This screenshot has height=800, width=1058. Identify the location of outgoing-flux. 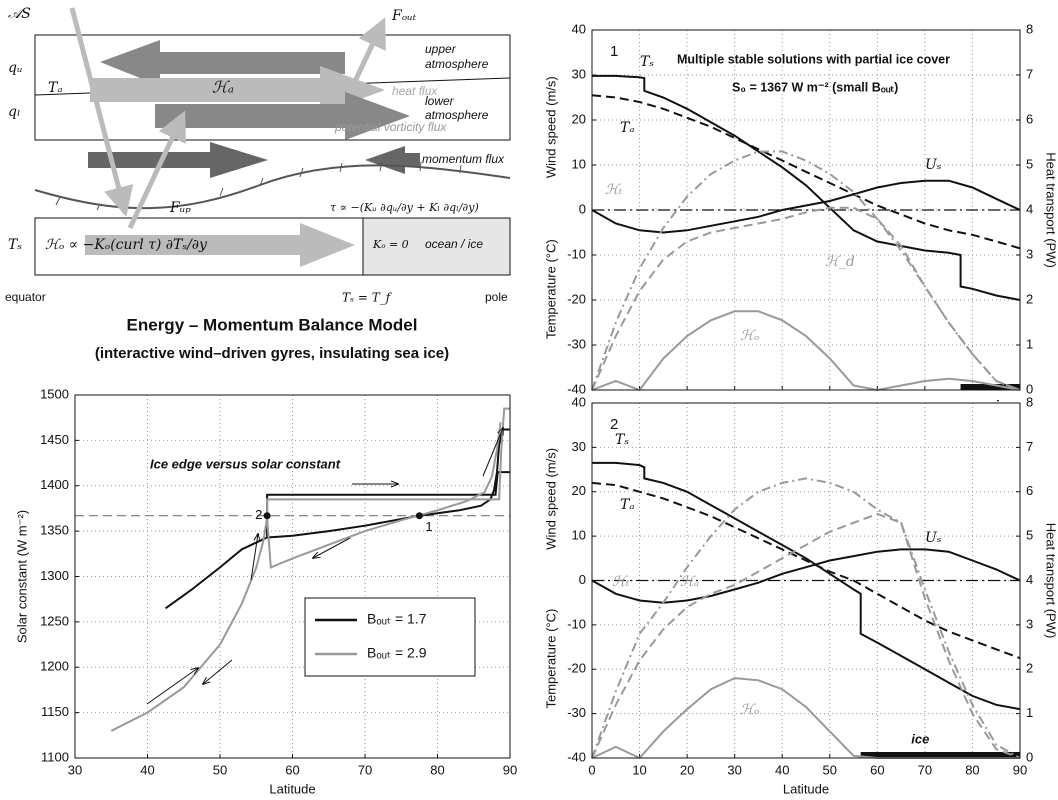
(366, 55).